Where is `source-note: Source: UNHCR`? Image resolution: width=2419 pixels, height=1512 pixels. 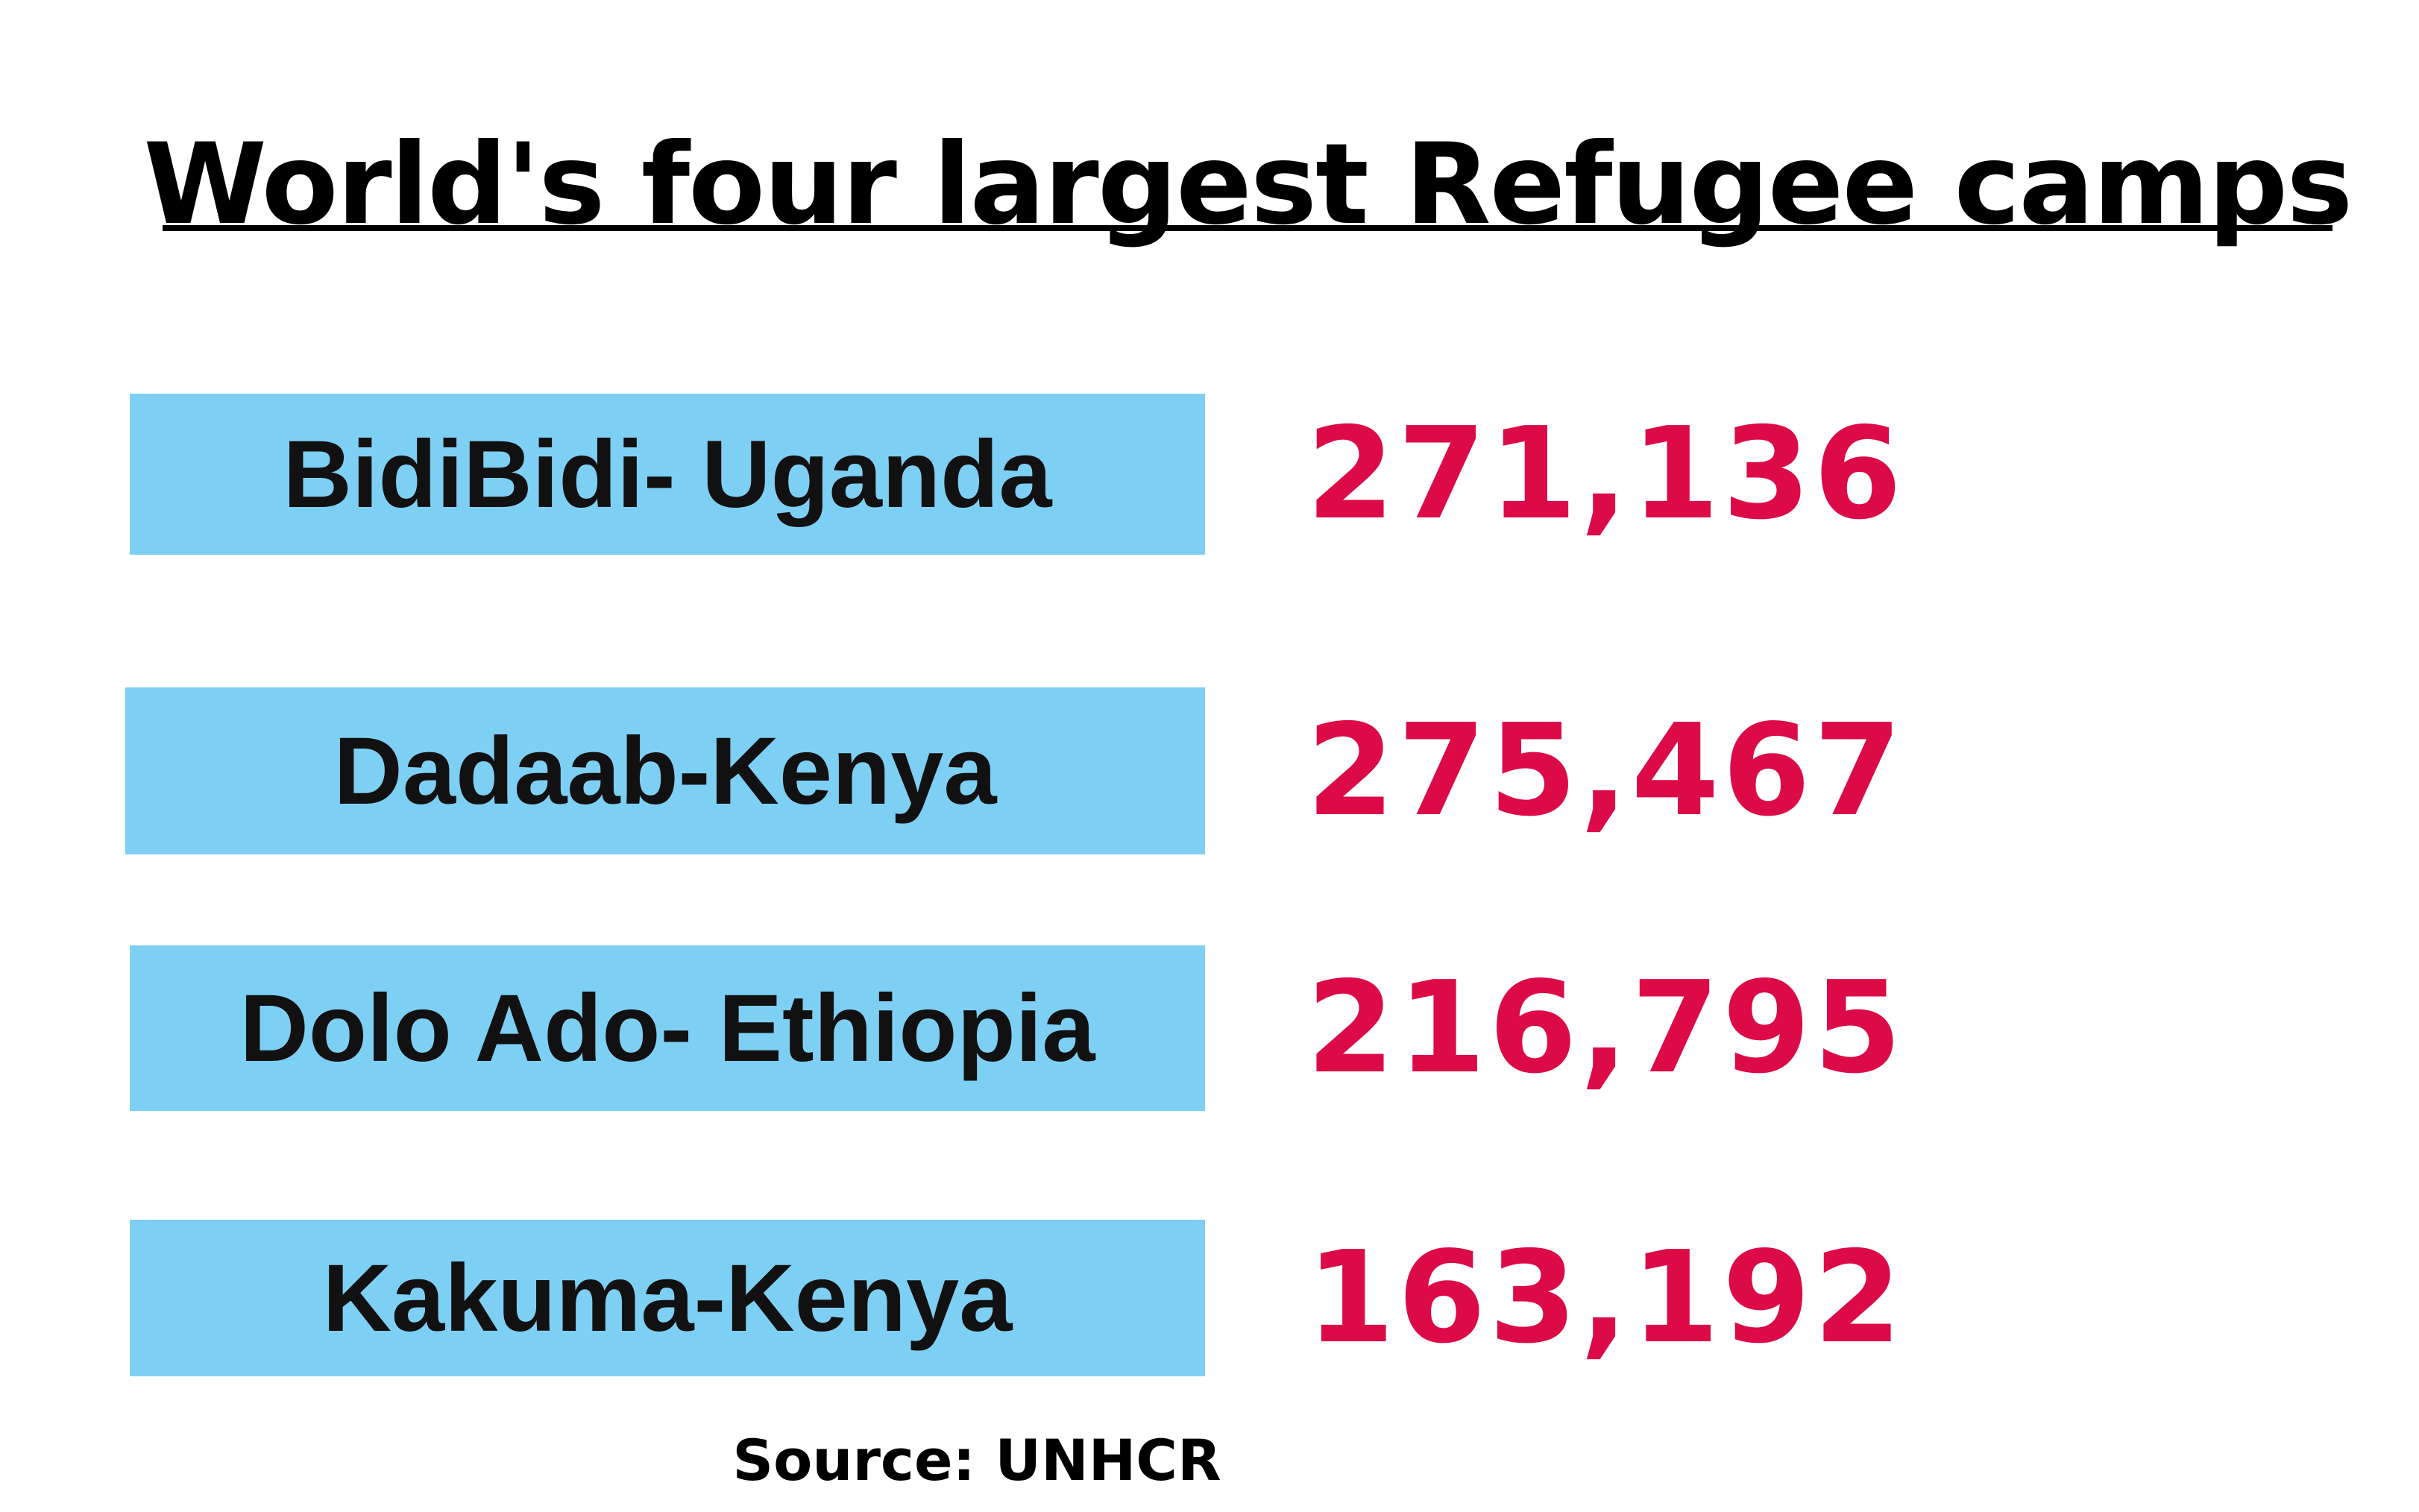
source-note: Source: UNHCR is located at coordinates (976, 1459).